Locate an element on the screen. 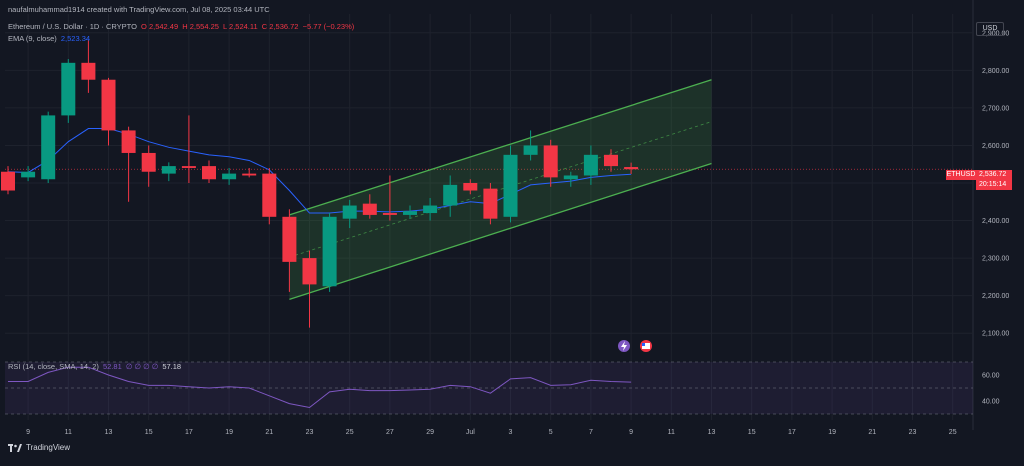 The width and height of the screenshot is (1024, 466). footer-brand: TradingView is located at coordinates (39, 447).